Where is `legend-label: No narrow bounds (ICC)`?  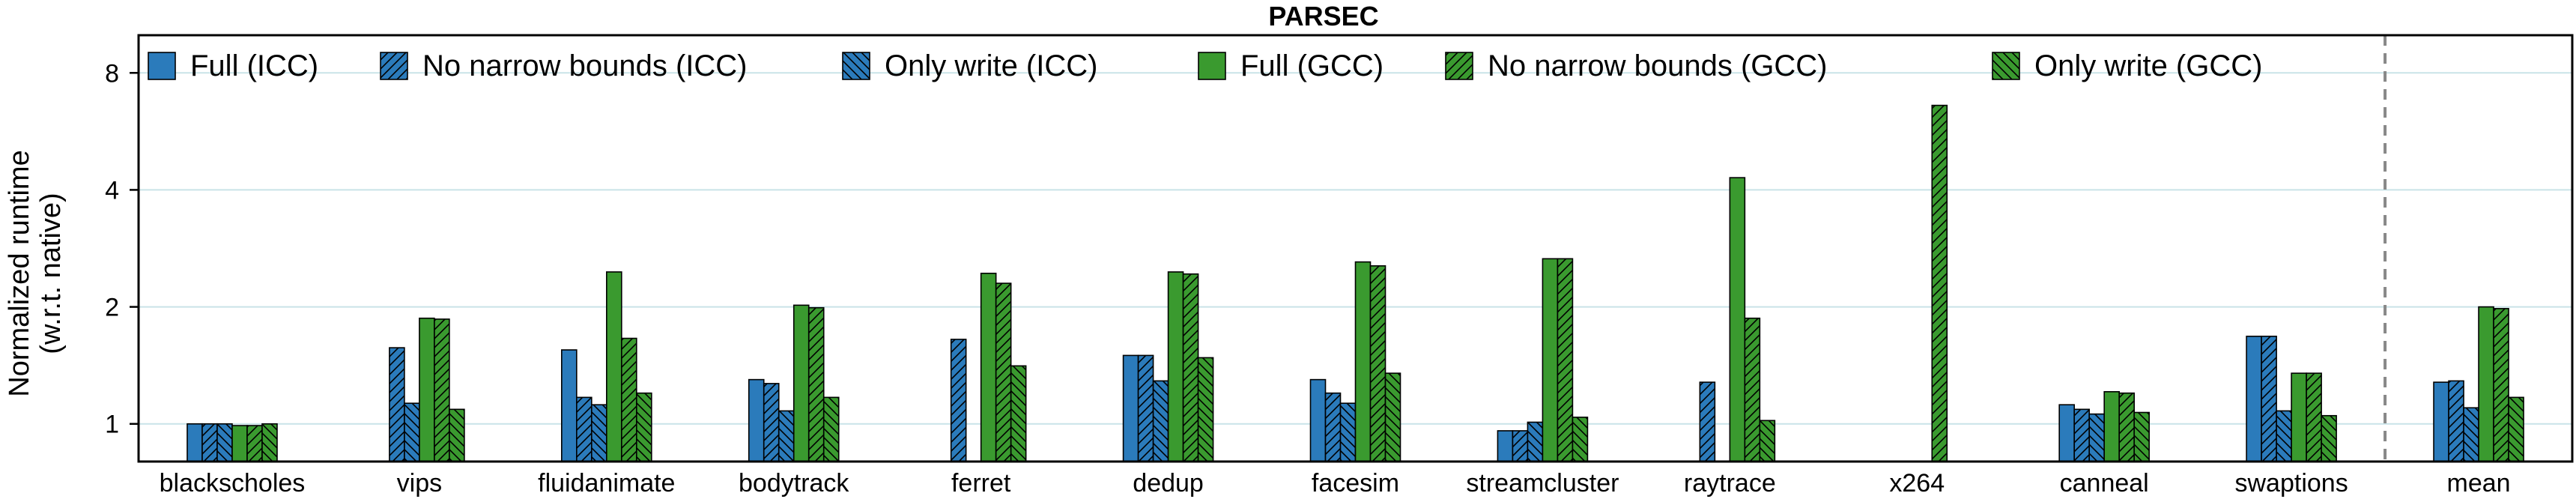 legend-label: No narrow bounds (ICC) is located at coordinates (585, 65).